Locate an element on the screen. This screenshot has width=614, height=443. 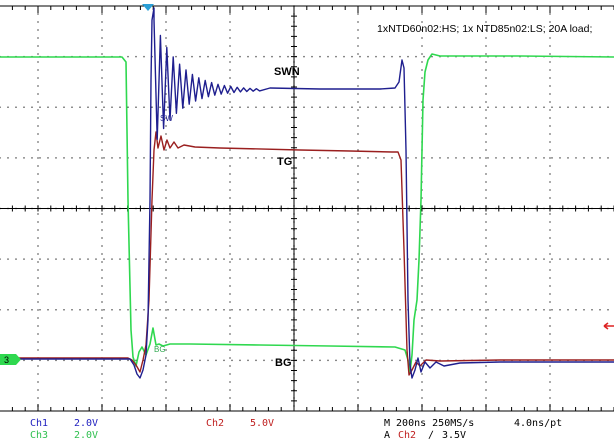
trigger-level: 3.5V is located at coordinates (454, 435).